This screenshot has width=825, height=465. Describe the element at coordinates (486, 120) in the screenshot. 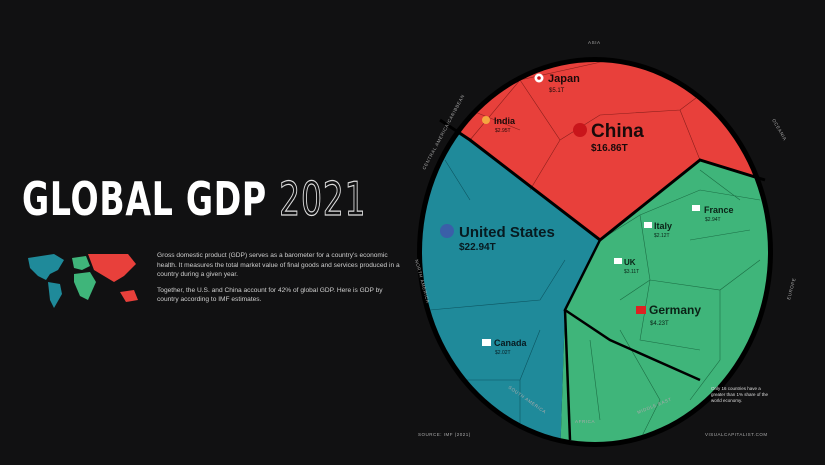

I see `india-flag-icon` at that location.